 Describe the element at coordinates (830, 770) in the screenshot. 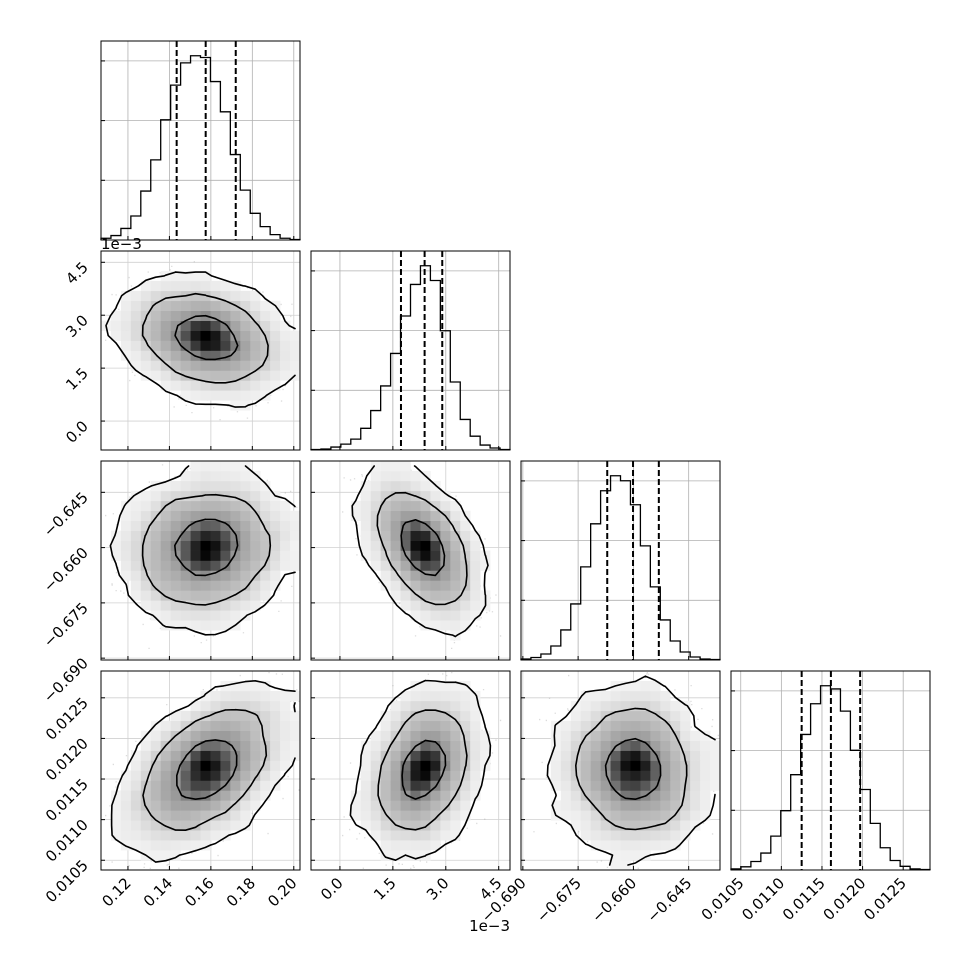

I see `panel-frame` at that location.